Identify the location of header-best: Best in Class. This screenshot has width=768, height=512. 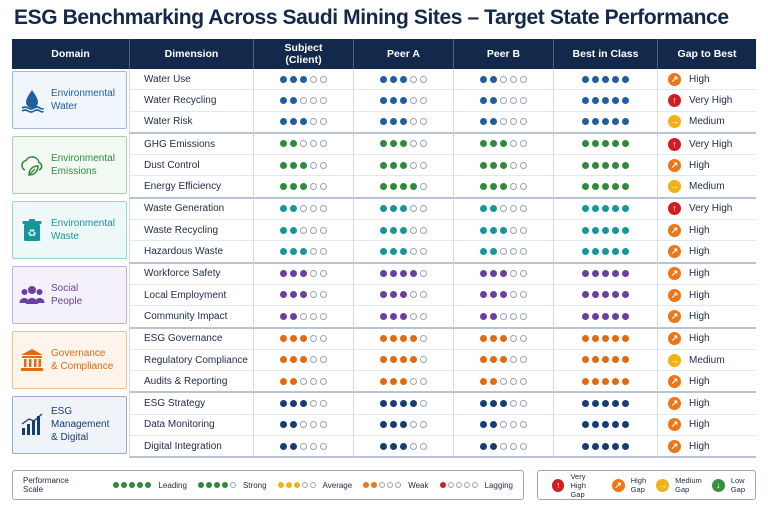
(605, 54).